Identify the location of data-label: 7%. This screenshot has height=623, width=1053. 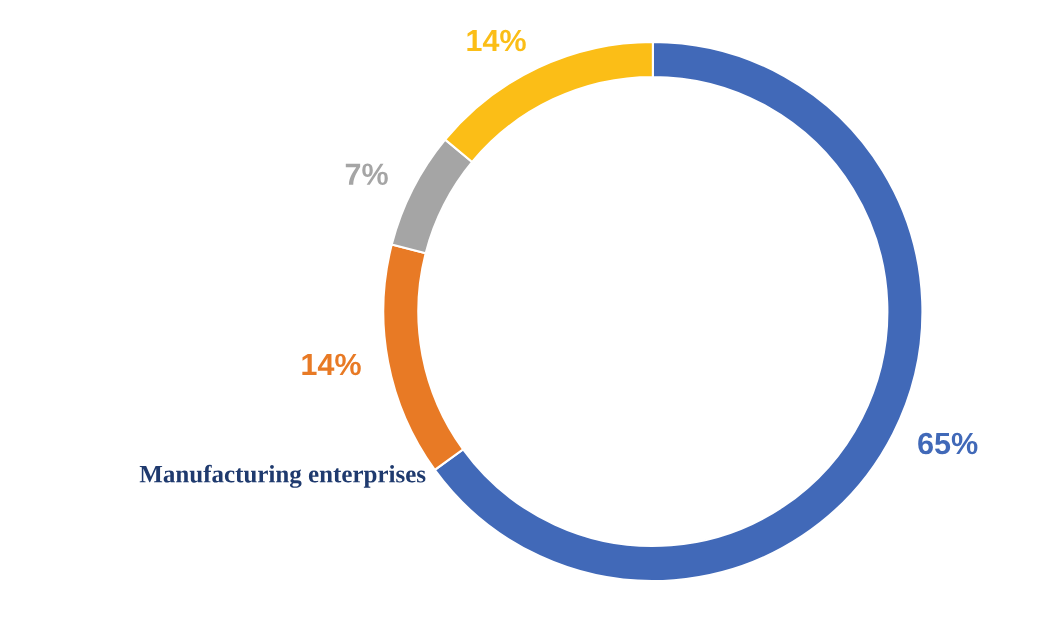
(366, 174).